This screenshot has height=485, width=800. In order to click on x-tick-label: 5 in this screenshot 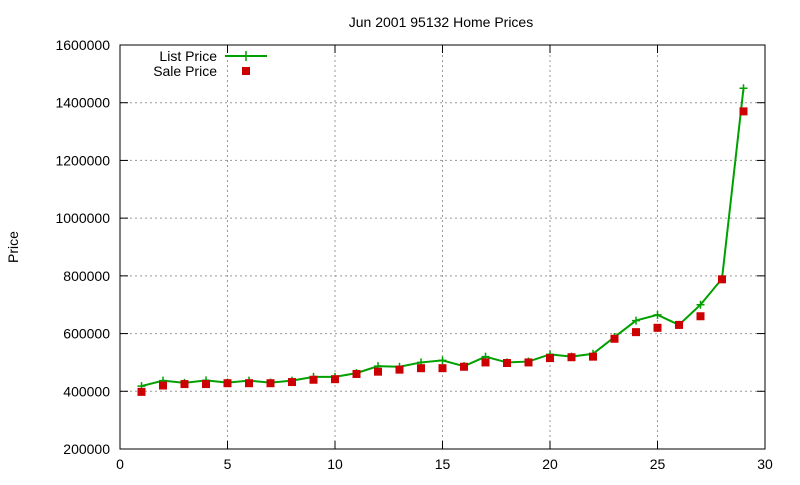, I will do `click(228, 464)`.